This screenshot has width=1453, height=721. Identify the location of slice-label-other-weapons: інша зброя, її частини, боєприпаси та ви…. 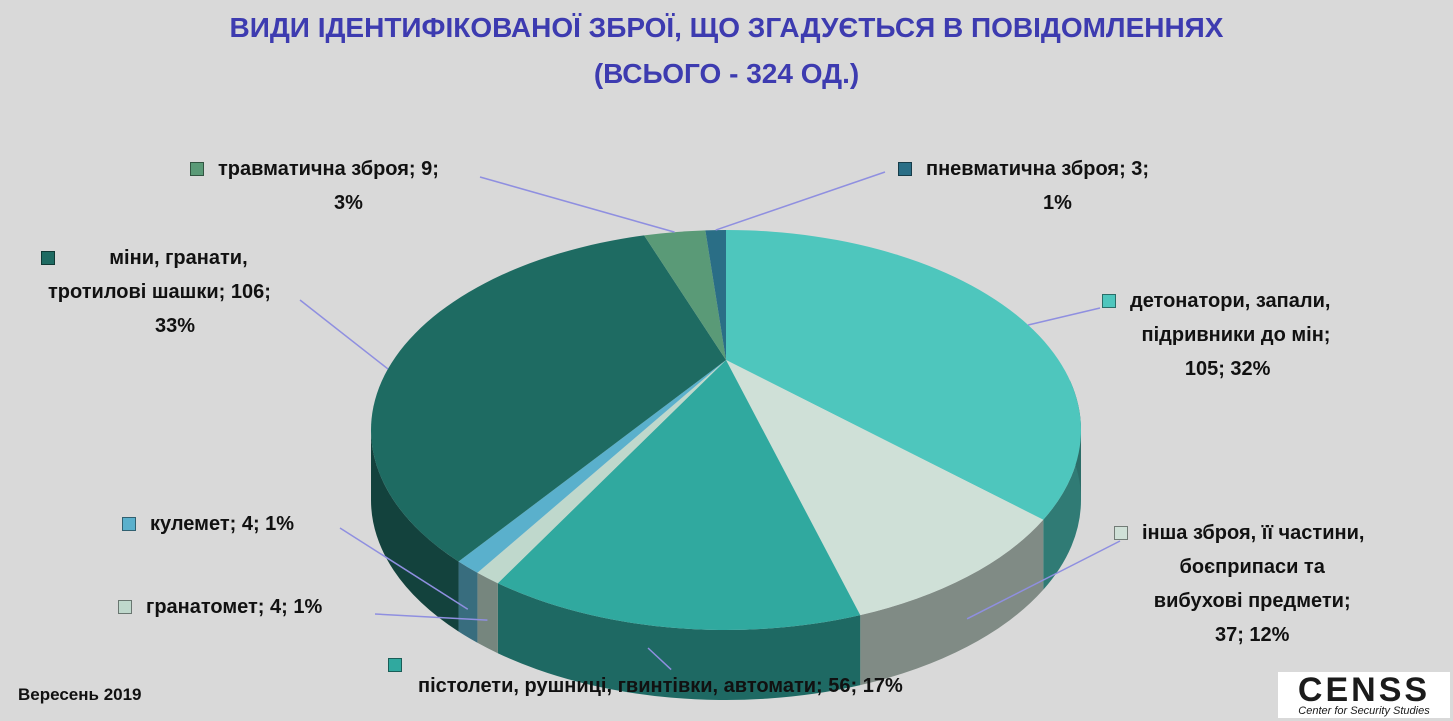
(1239, 584).